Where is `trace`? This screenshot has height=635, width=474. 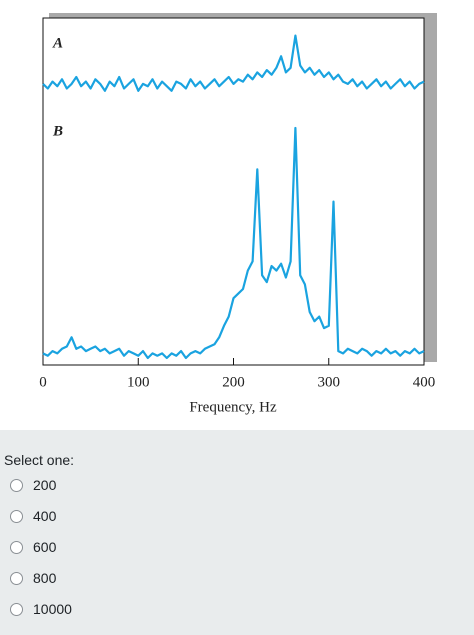
trace is located at coordinates (233, 63).